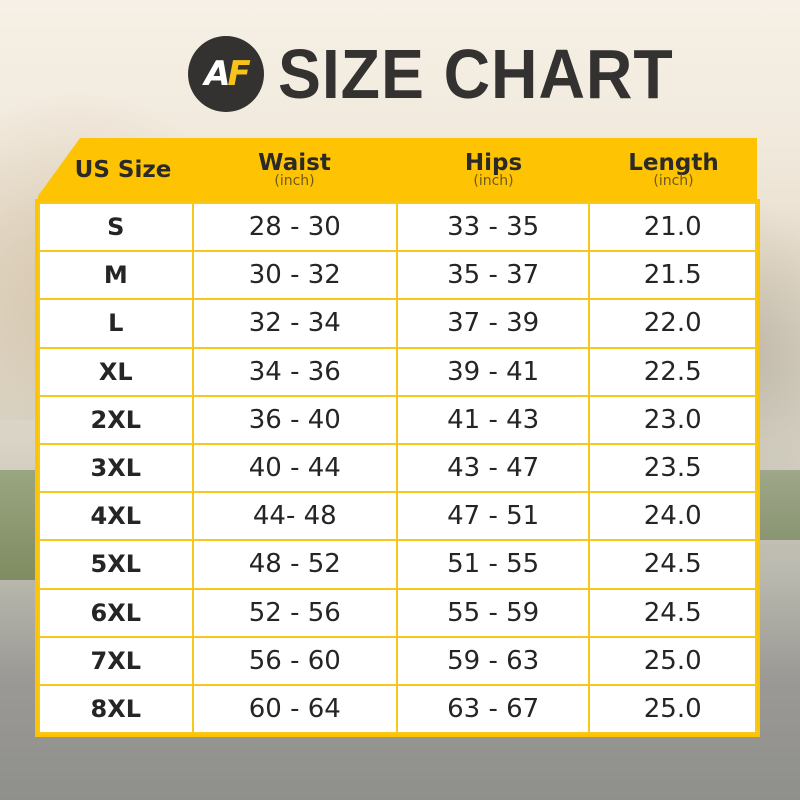  What do you see at coordinates (672, 323) in the screenshot?
I see `cell-length: 22.0` at bounding box center [672, 323].